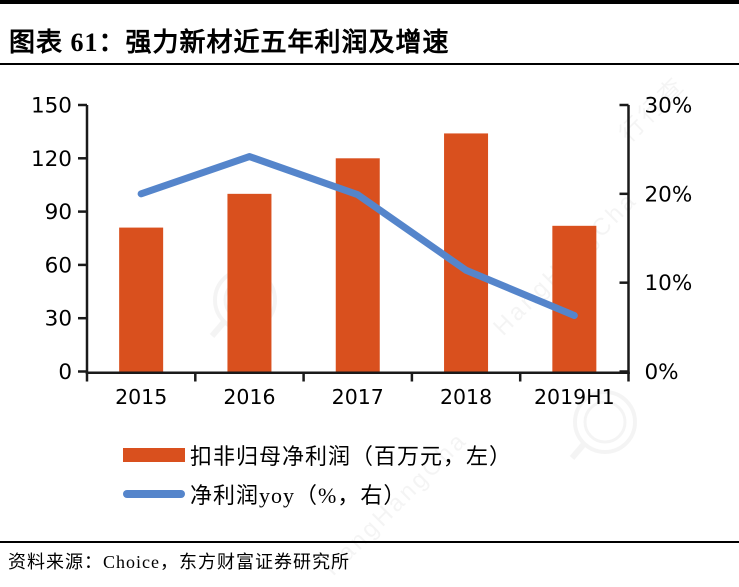  Describe the element at coordinates (369, 2) in the screenshot. I see `top-border` at that location.